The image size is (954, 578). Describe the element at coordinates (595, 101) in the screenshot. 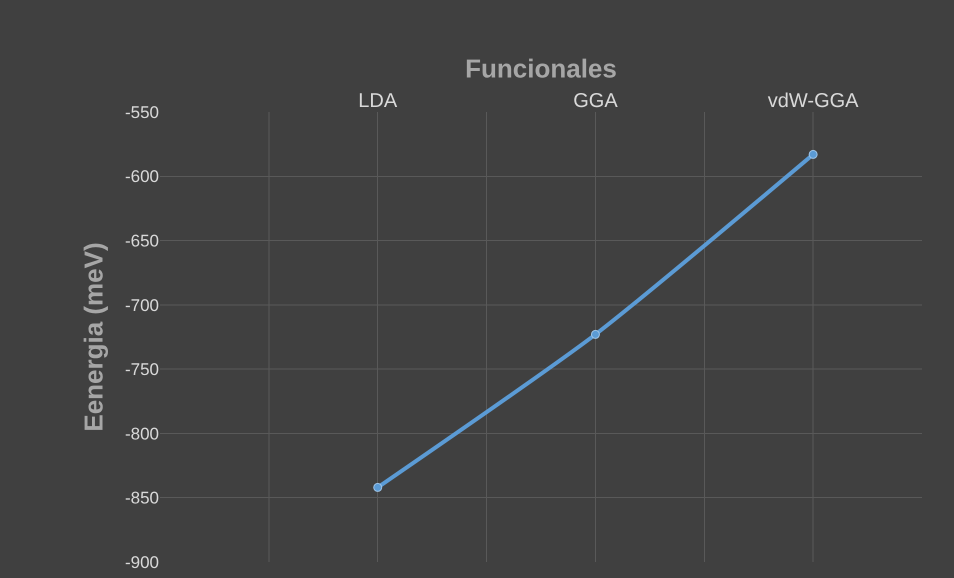

I see `x-tick-label: GGA` at that location.